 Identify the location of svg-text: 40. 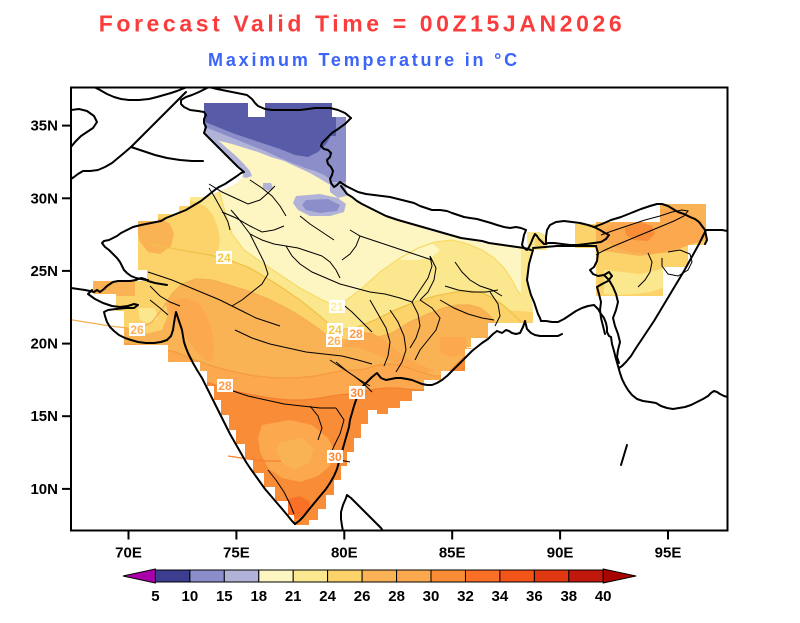
(603, 596).